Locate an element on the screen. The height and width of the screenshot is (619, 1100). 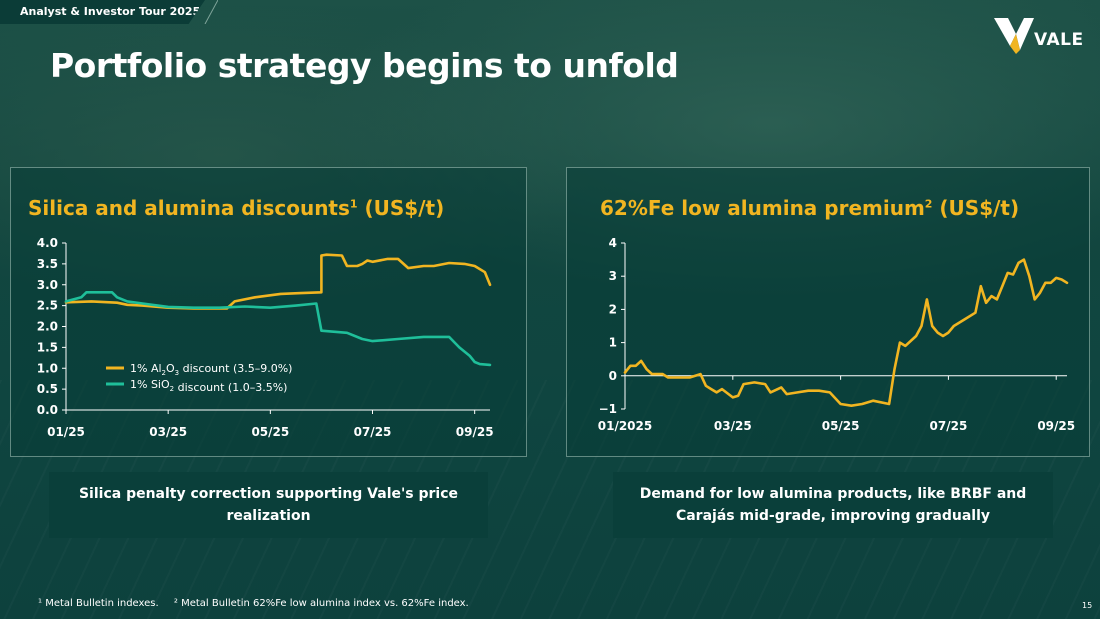
page-title: Portfolio strategy begins to unfold is located at coordinates (364, 65).